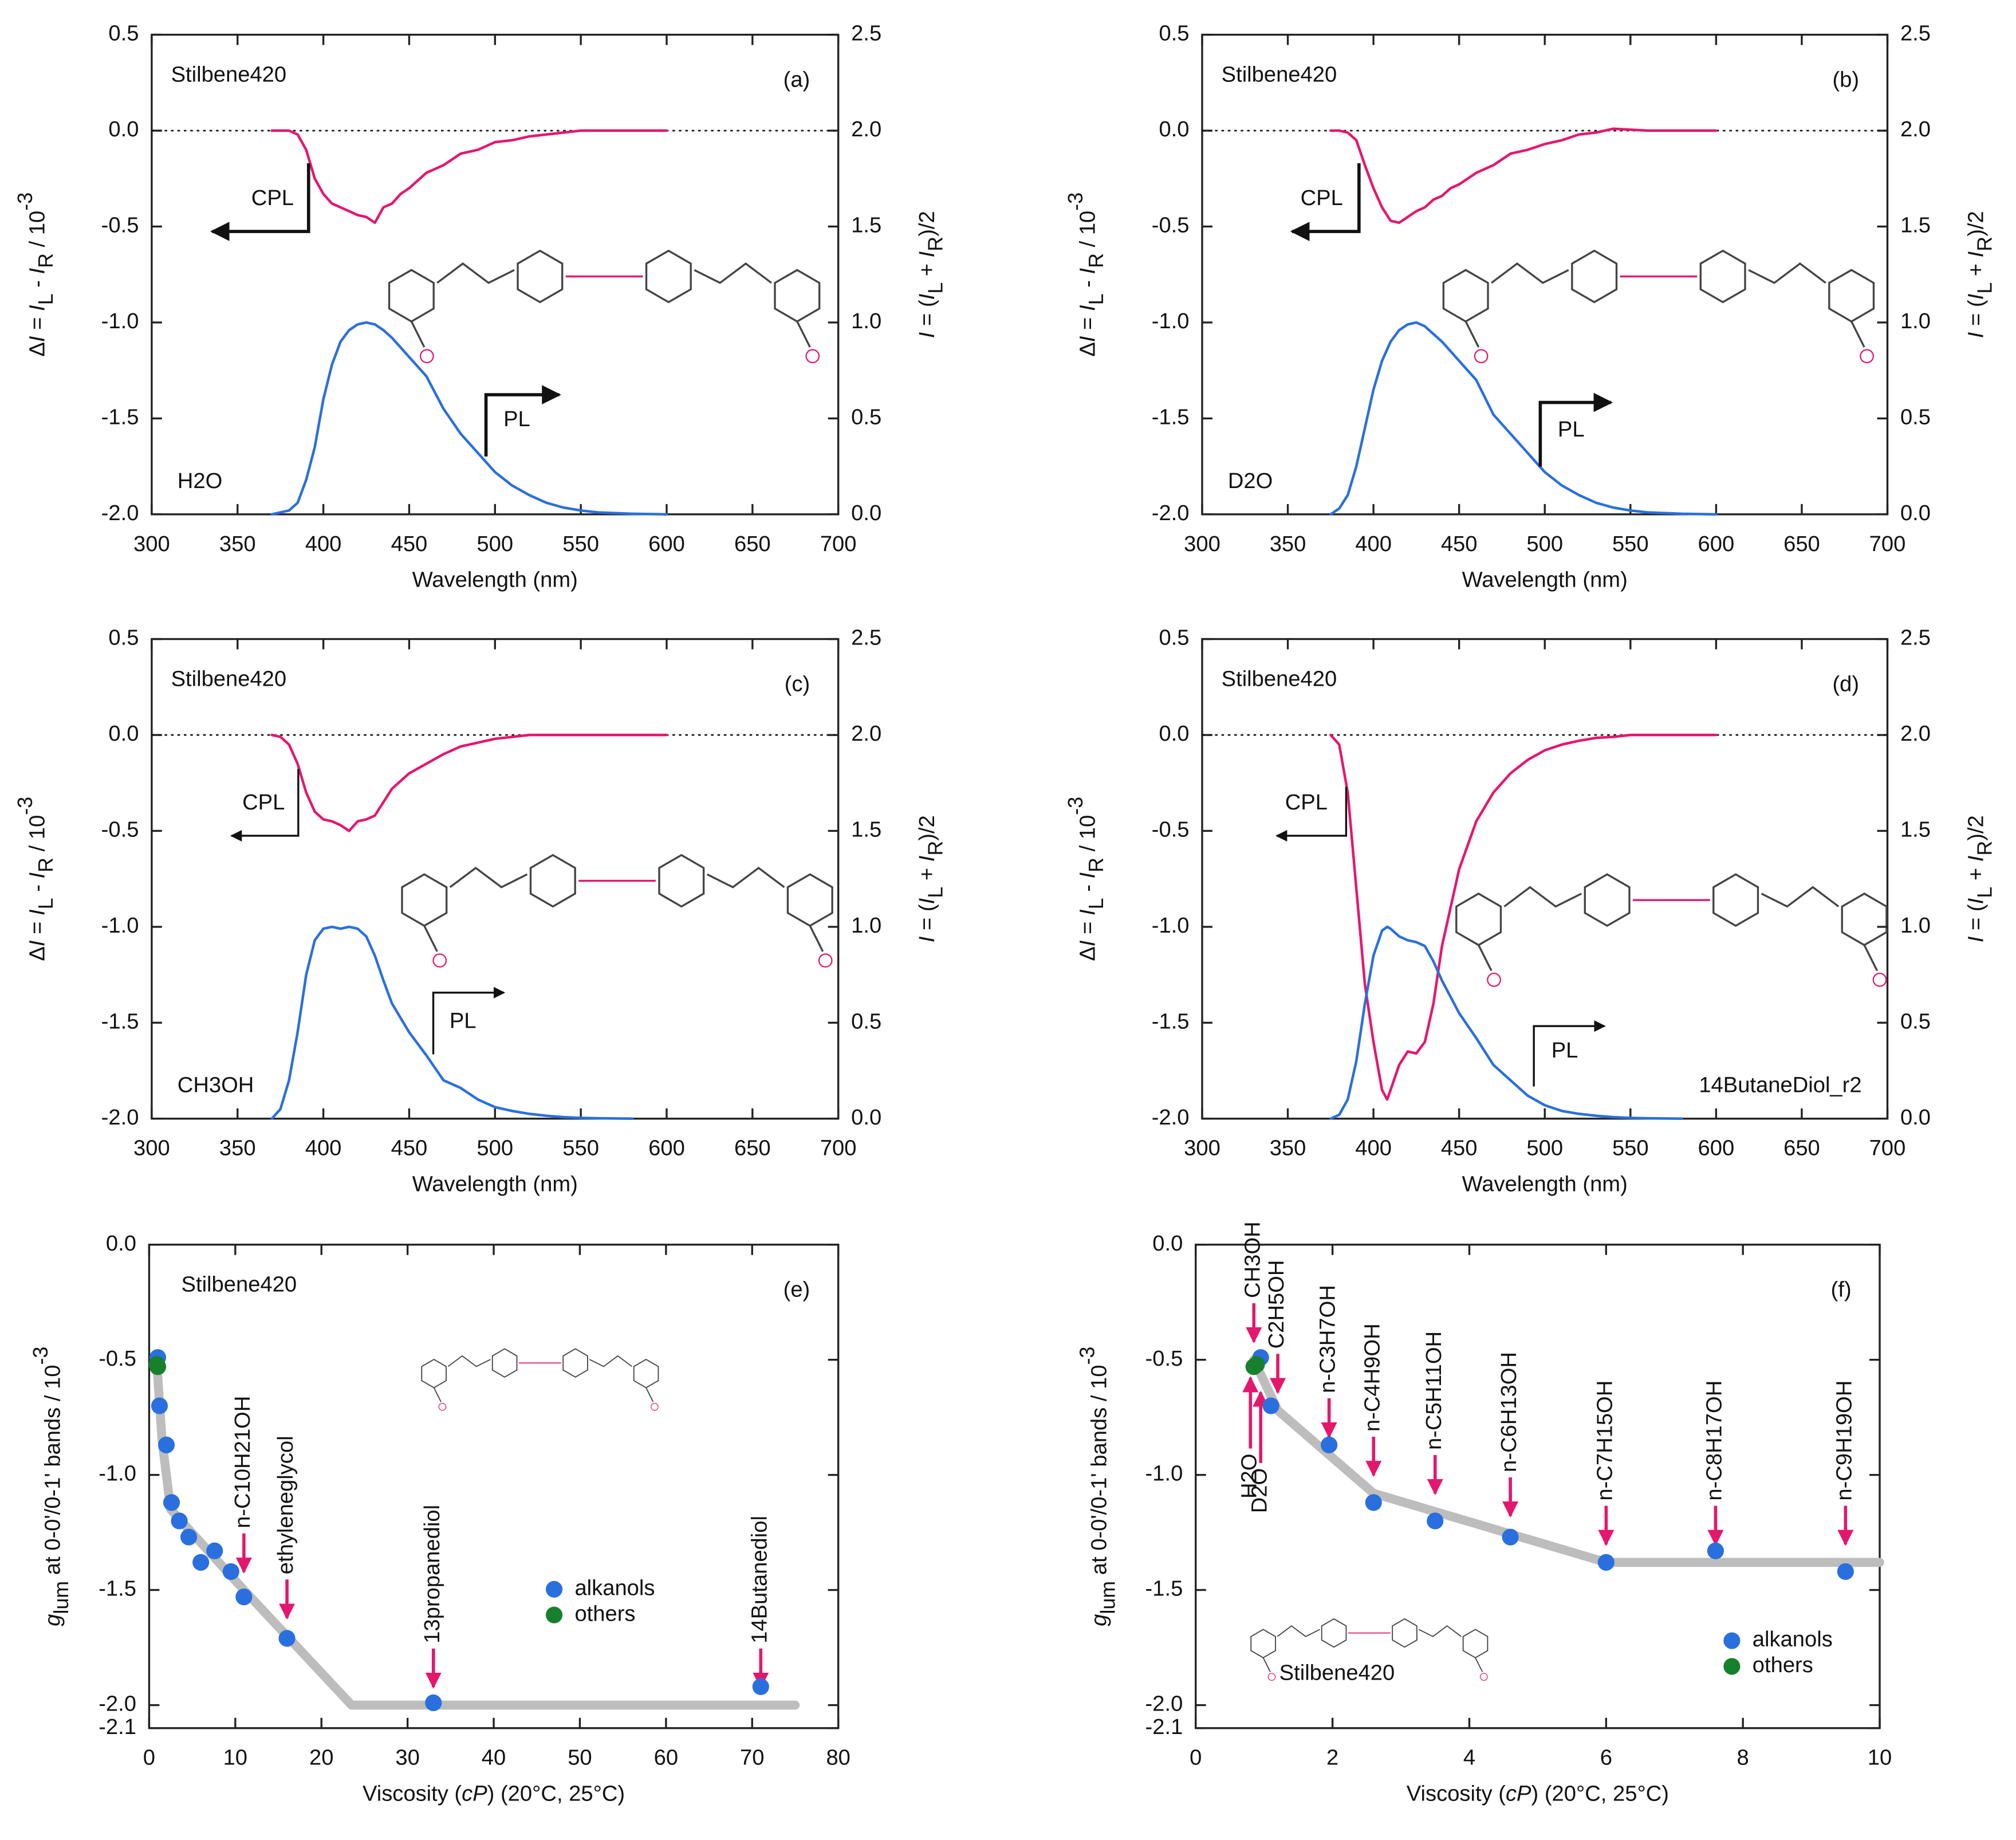 The width and height of the screenshot is (2016, 1840). Describe the element at coordinates (1606, 1757) in the screenshot. I see `x-tick-label: 6` at that location.